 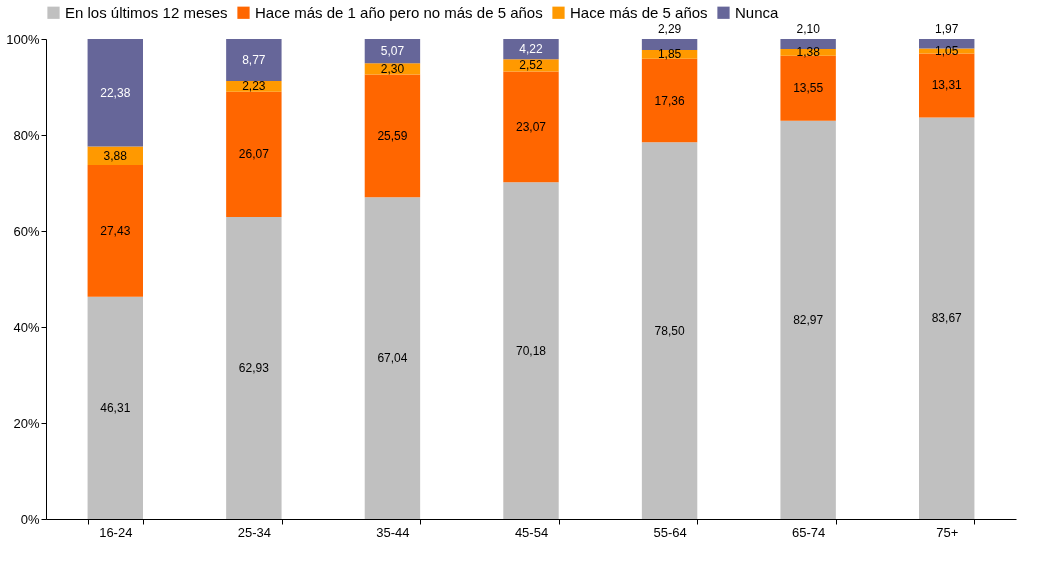 I want to click on data-label: 17,36, so click(x=669, y=100).